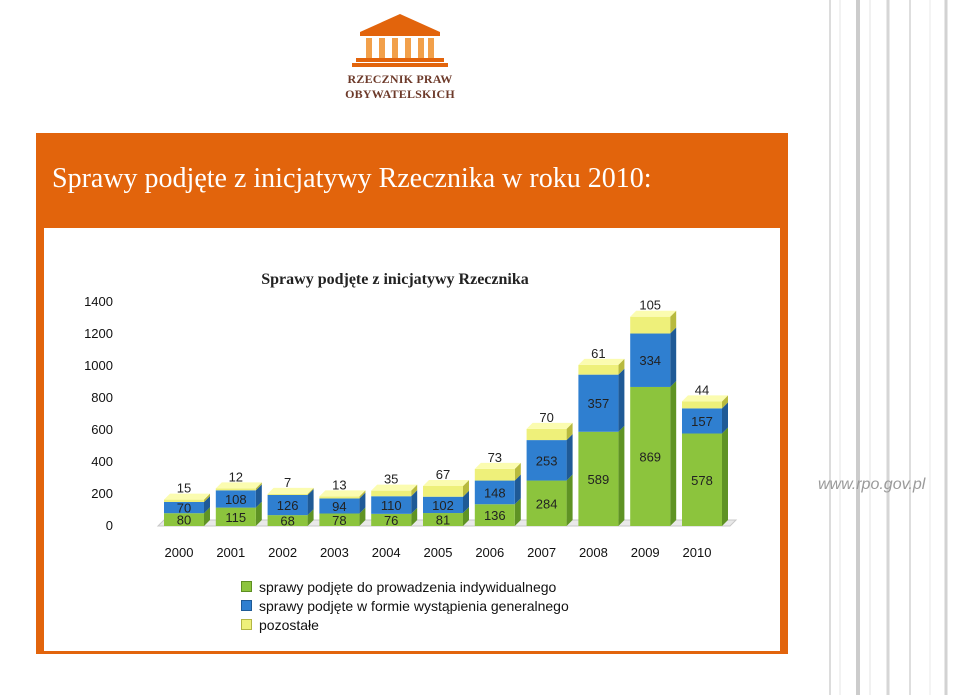  Describe the element at coordinates (102, 397) in the screenshot. I see `y-tick-label: 800` at that location.